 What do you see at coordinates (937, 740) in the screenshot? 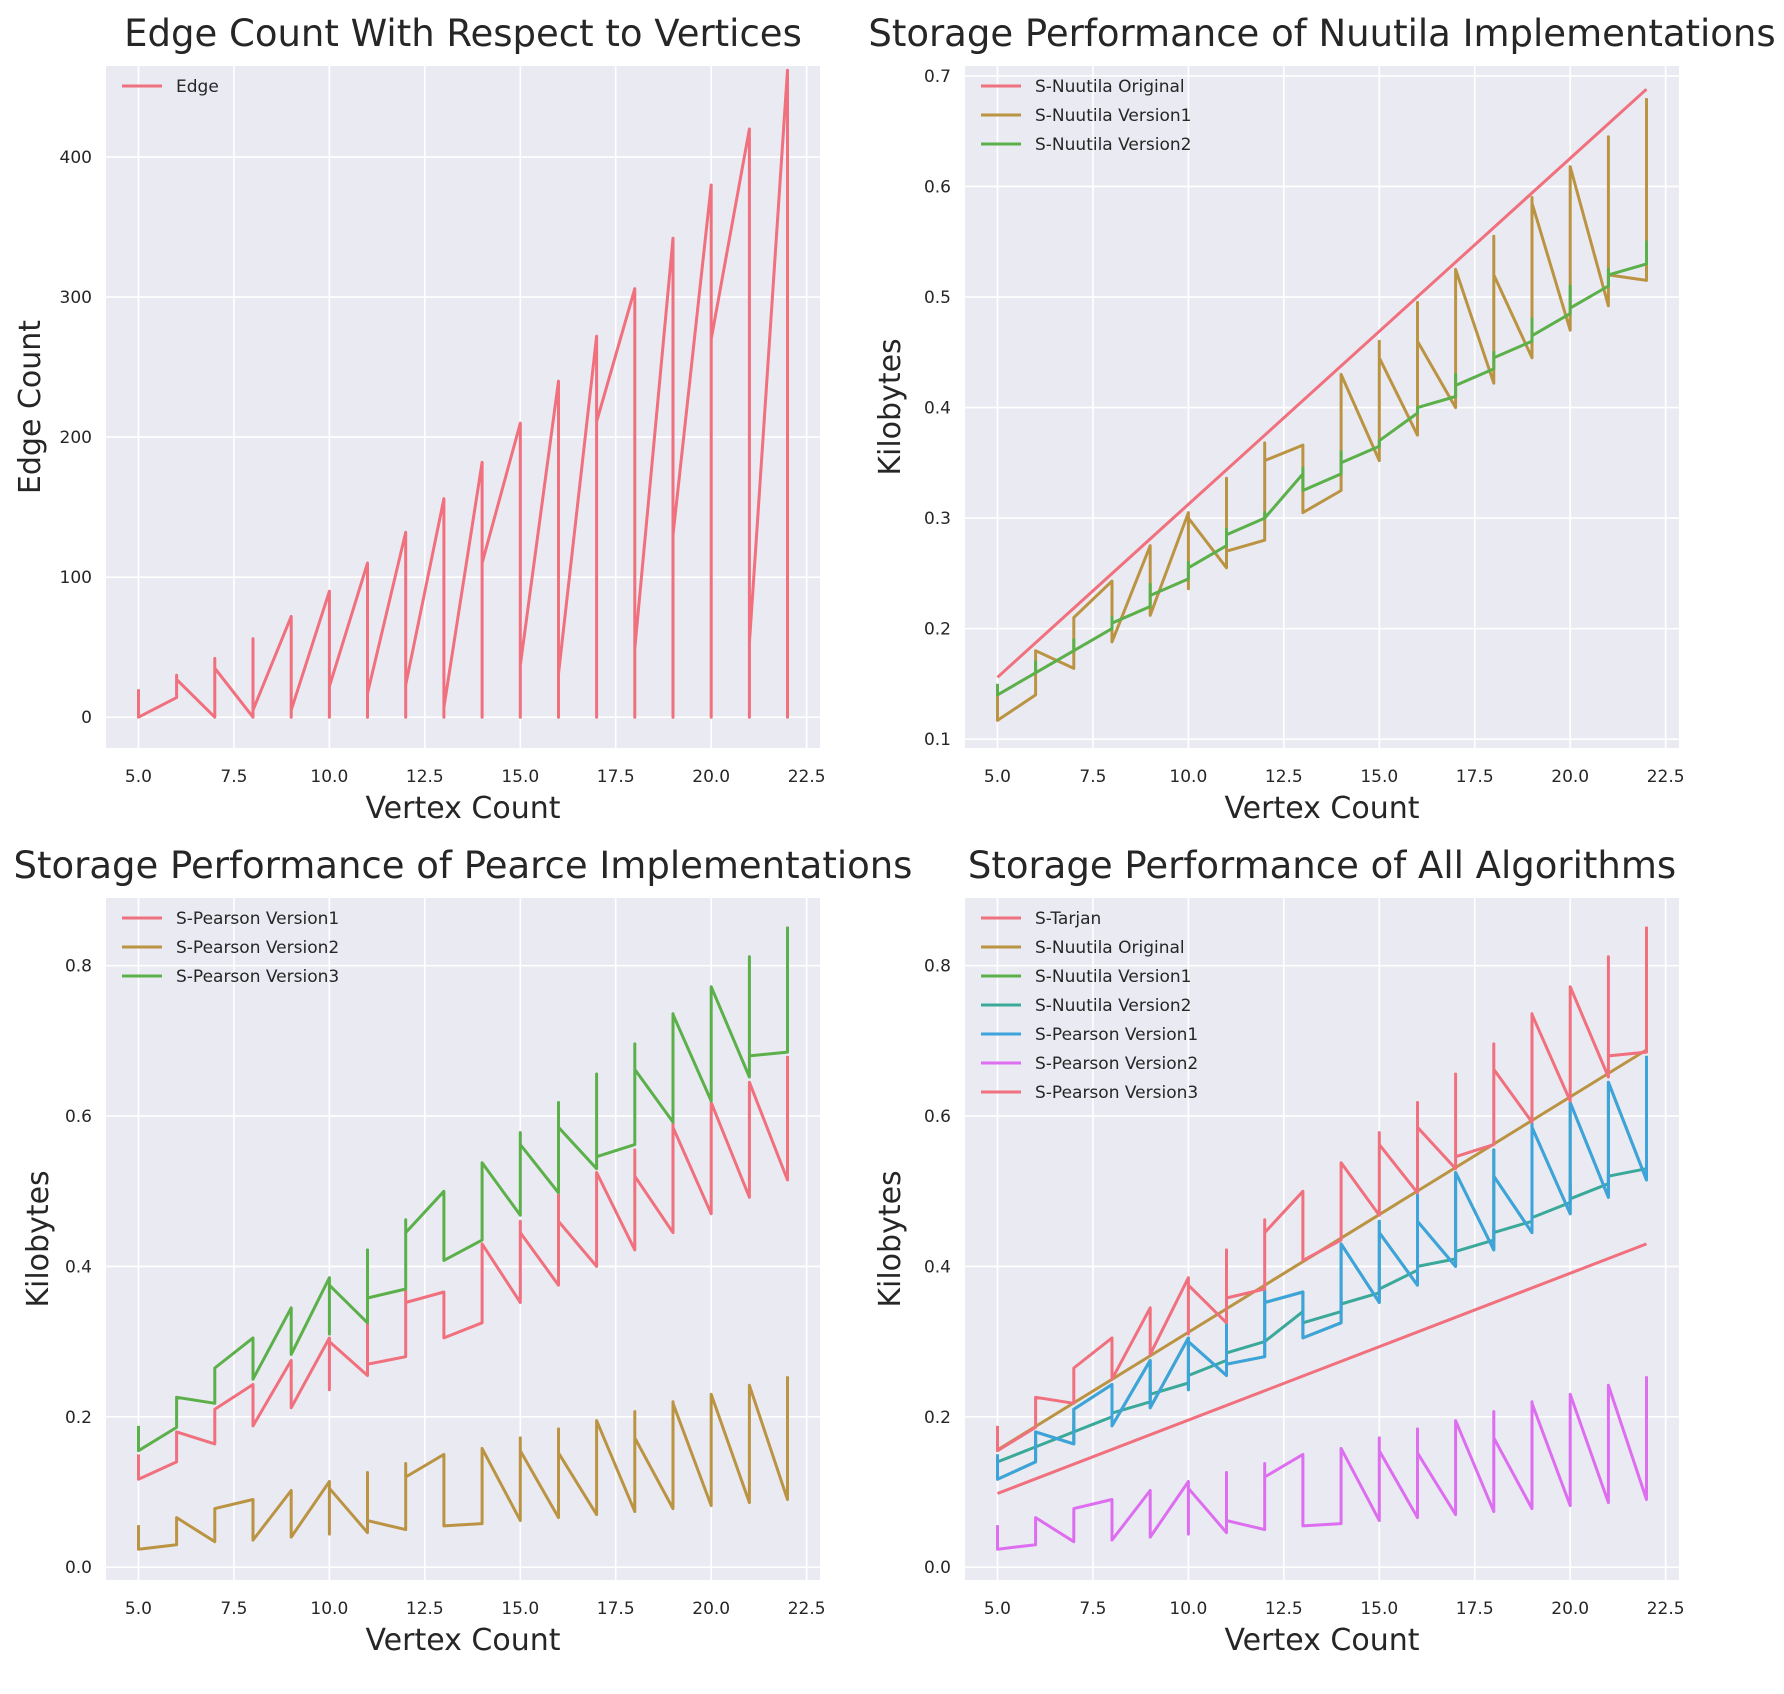
I see `y-tick-label: 0.1` at bounding box center [937, 740].